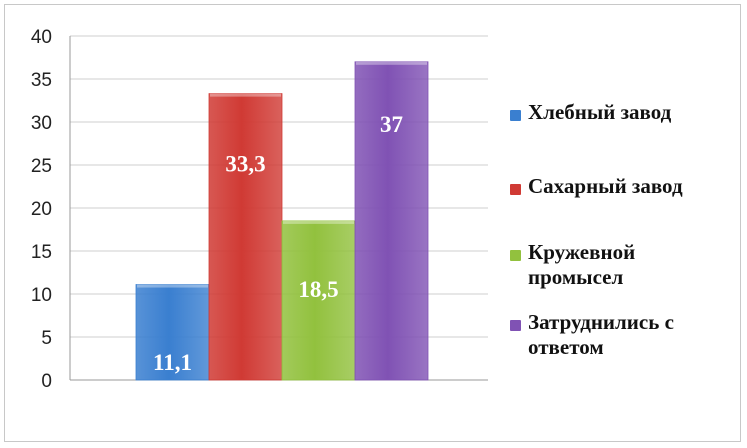 This screenshot has width=747, height=448. What do you see at coordinates (245, 164) in the screenshot?
I see `data-label: 33,3` at bounding box center [245, 164].